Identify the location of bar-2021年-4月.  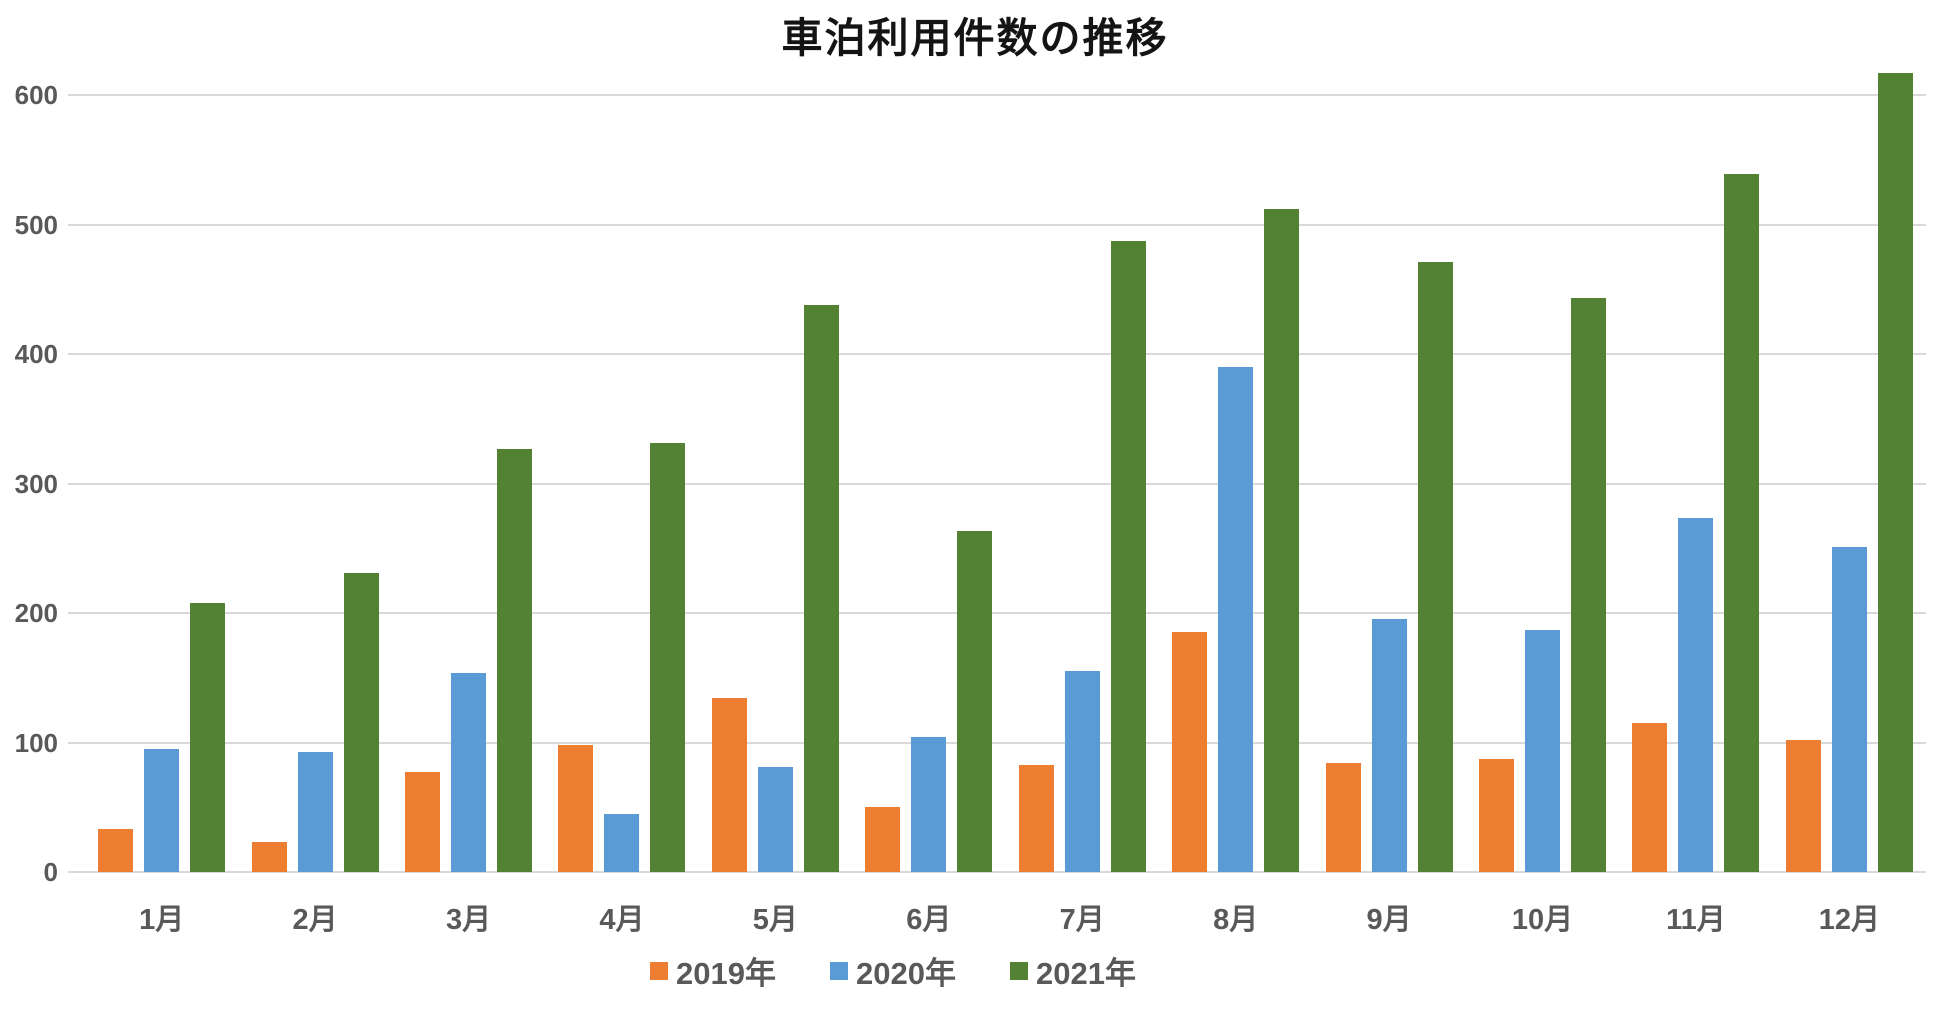
(668, 657).